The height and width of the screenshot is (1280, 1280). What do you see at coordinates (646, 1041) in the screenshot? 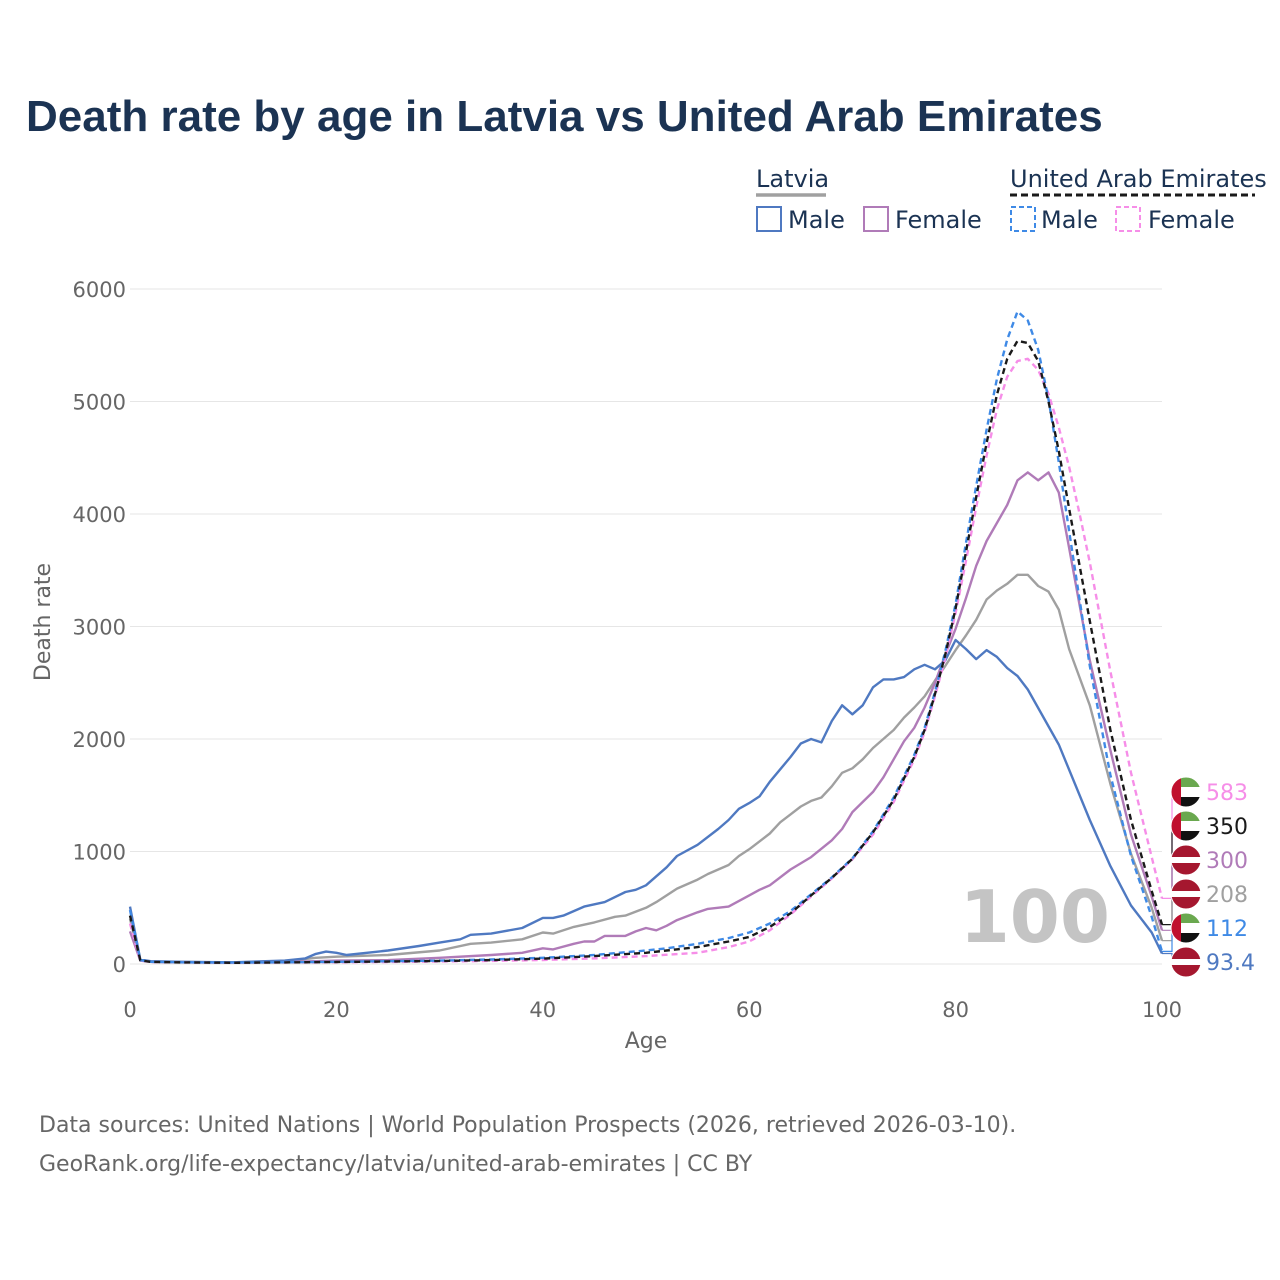
I see `x-axis-label: Age` at bounding box center [646, 1041].